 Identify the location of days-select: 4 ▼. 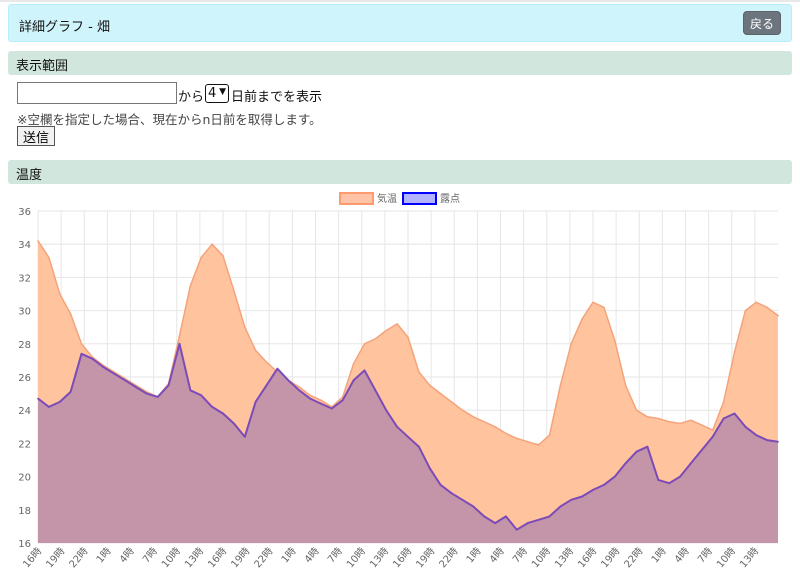
(217, 93).